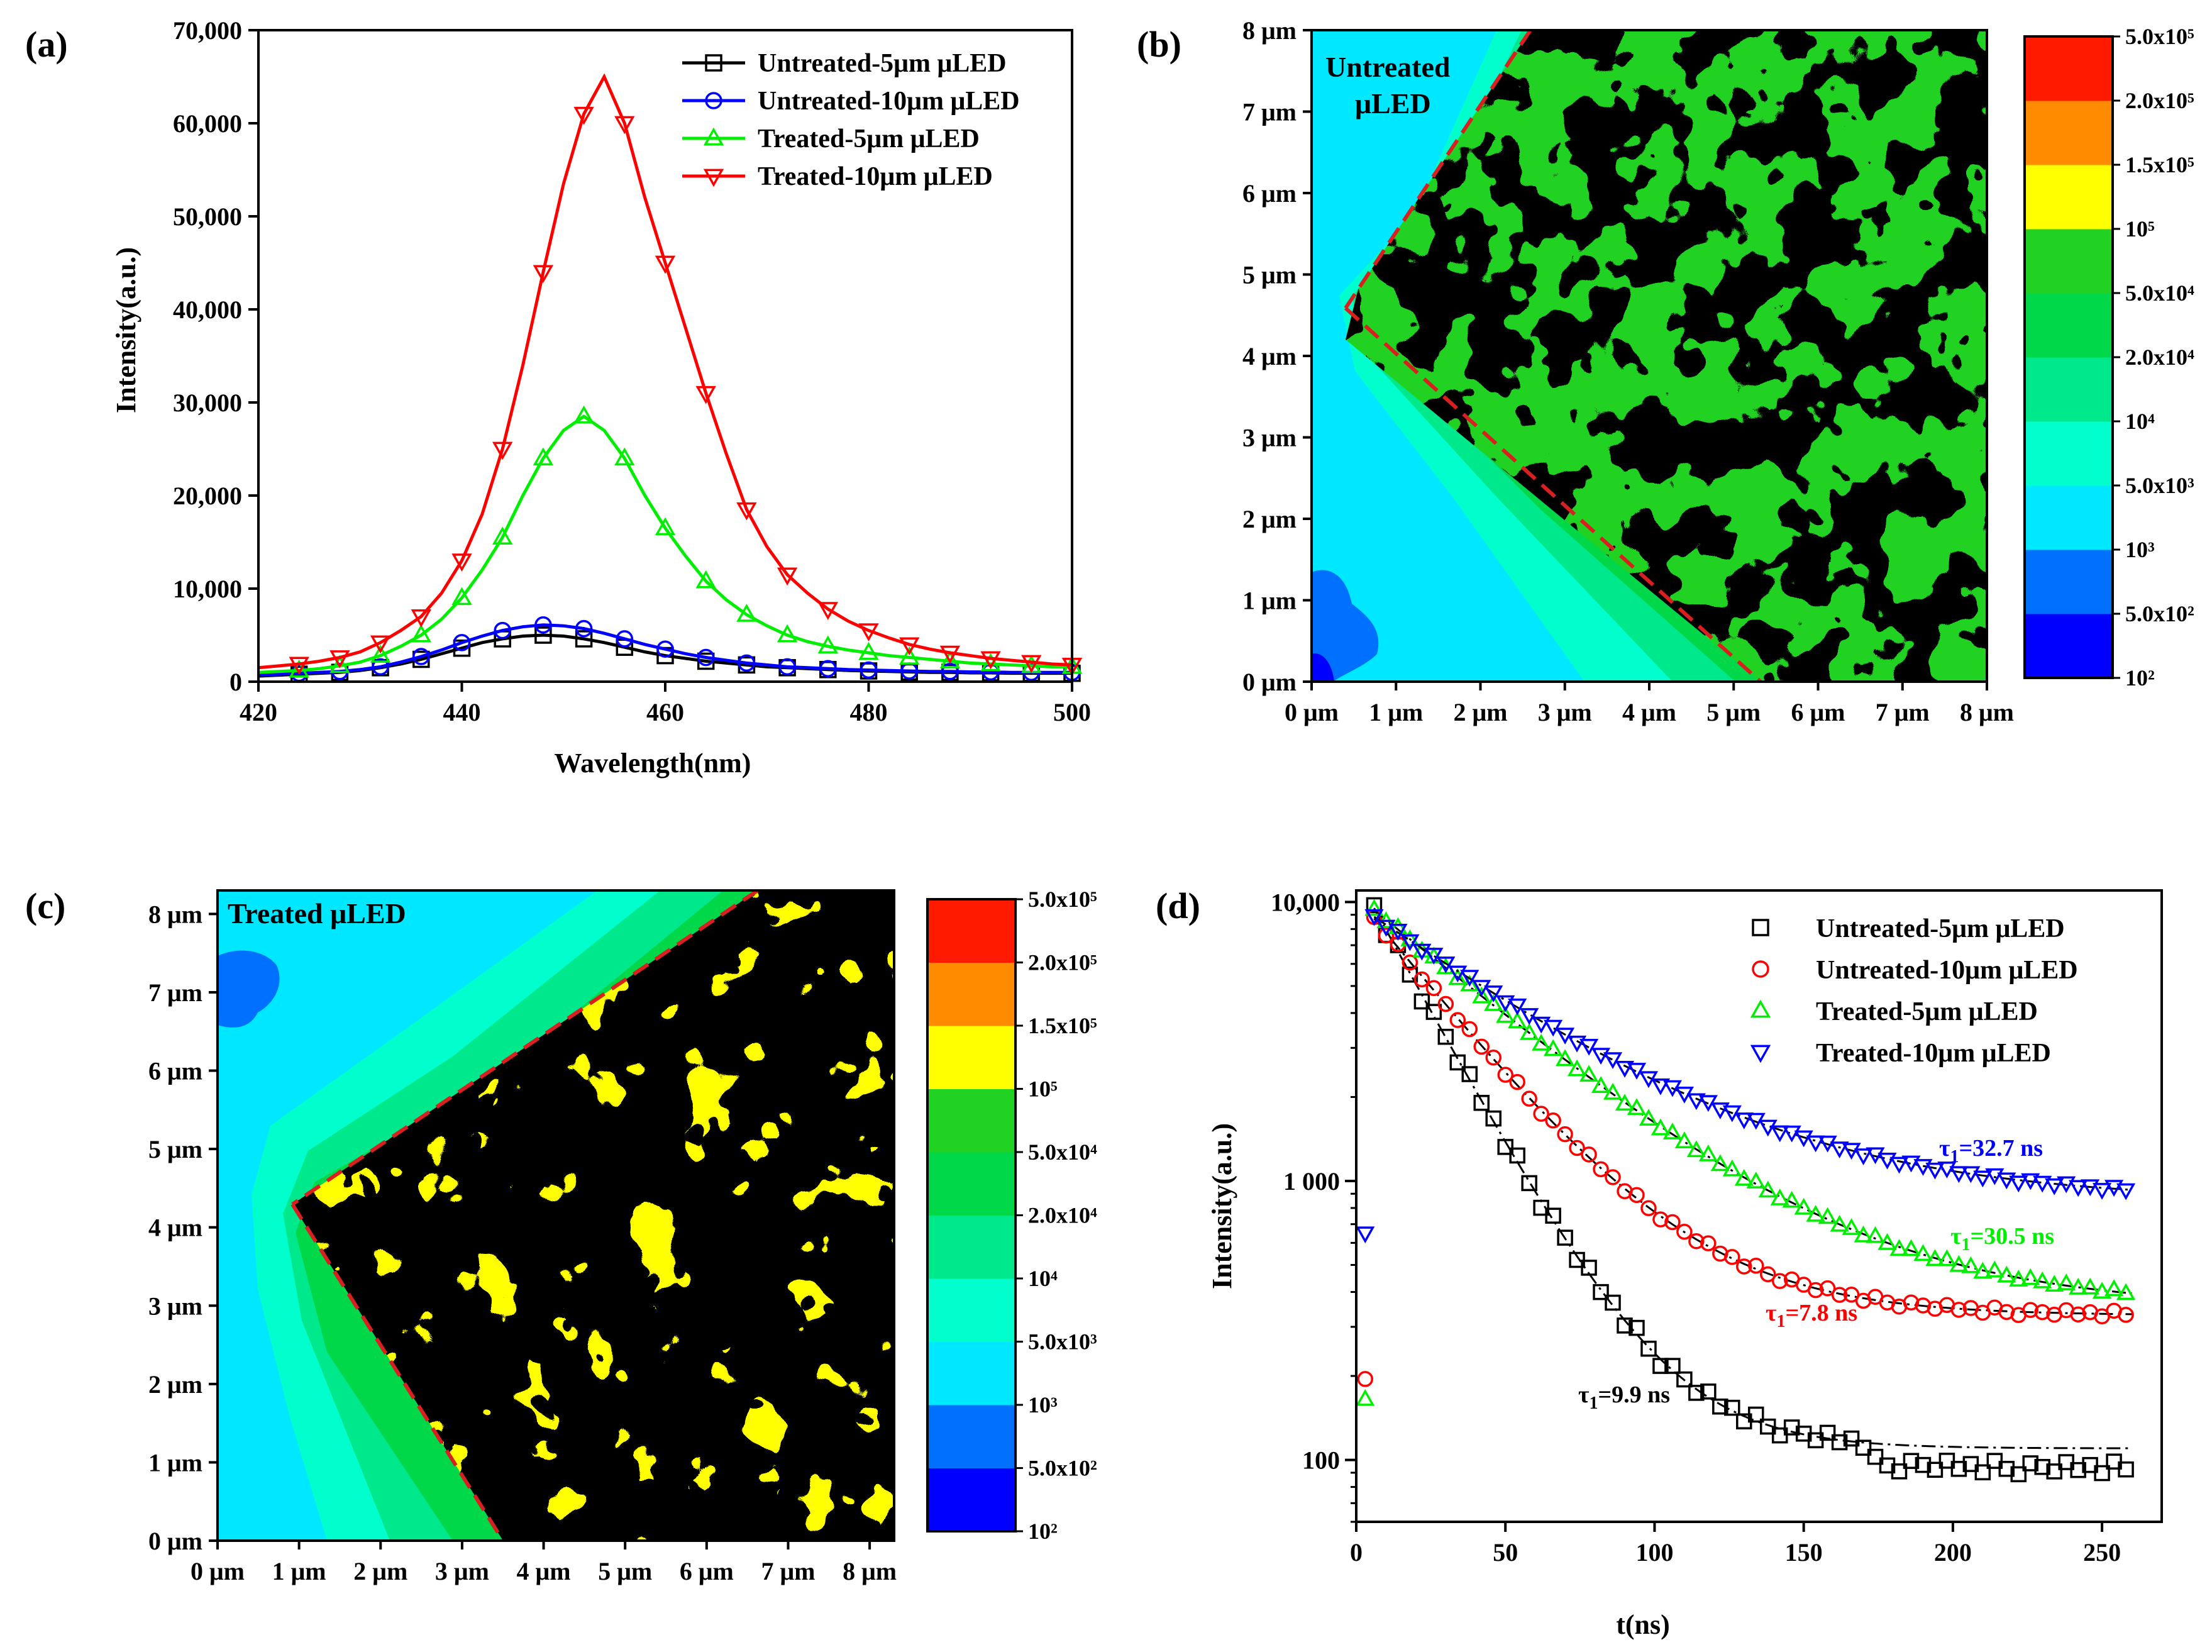 The width and height of the screenshot is (2212, 1652). Describe the element at coordinates (707, 1571) in the screenshot. I see `panel-map-xtick-label: 6 μm` at that location.